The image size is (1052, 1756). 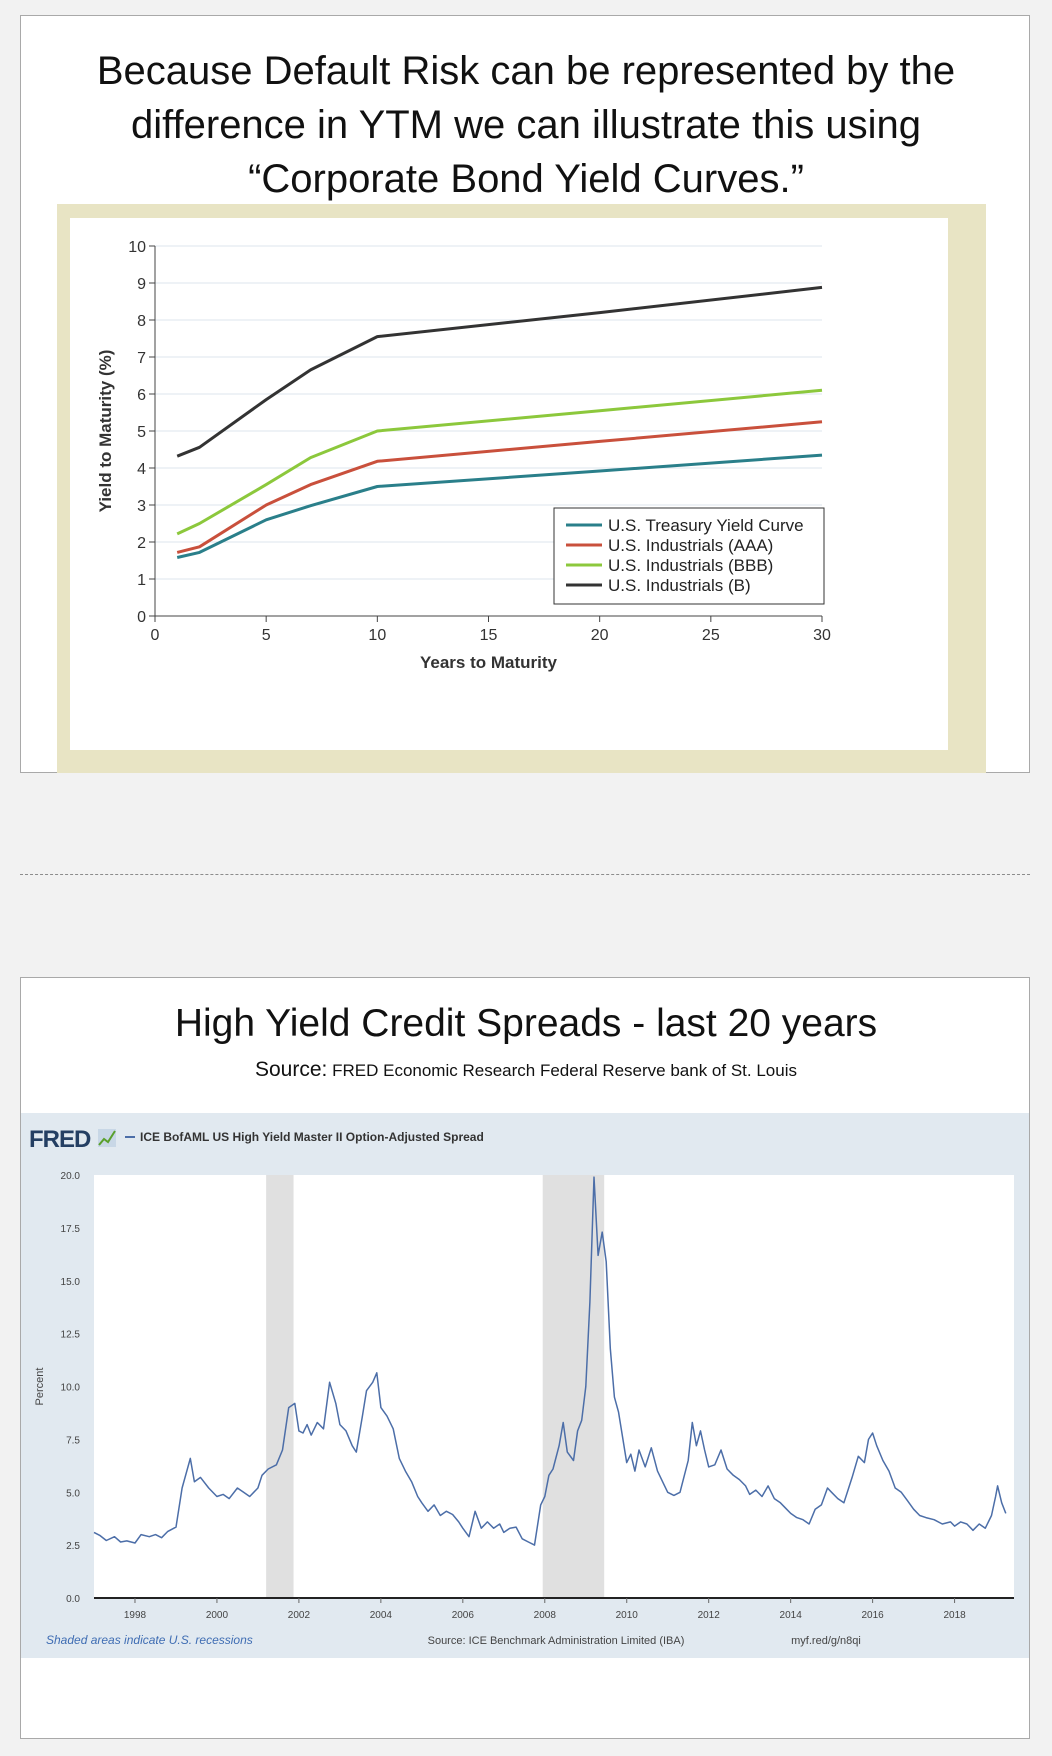 What do you see at coordinates (954, 1615) in the screenshot?
I see `x-tick-label: 2018` at bounding box center [954, 1615].